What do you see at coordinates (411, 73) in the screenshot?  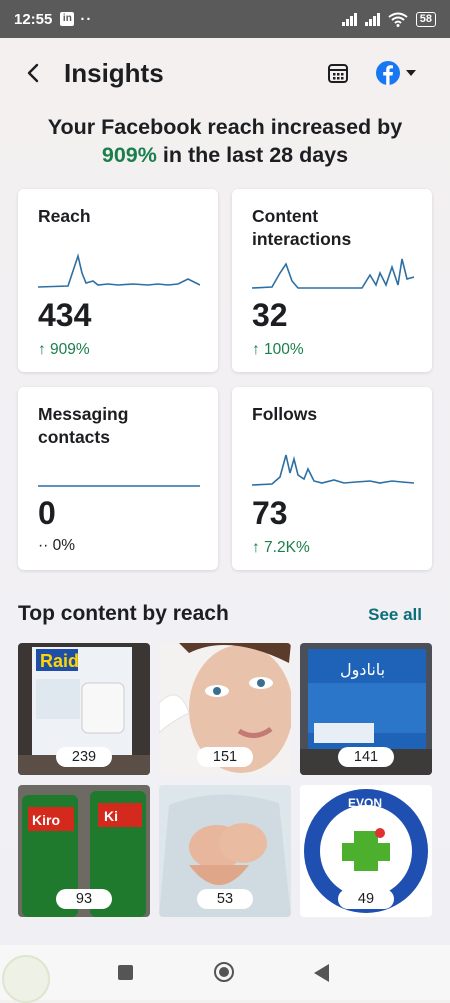 I see `caret-down-icon` at bounding box center [411, 73].